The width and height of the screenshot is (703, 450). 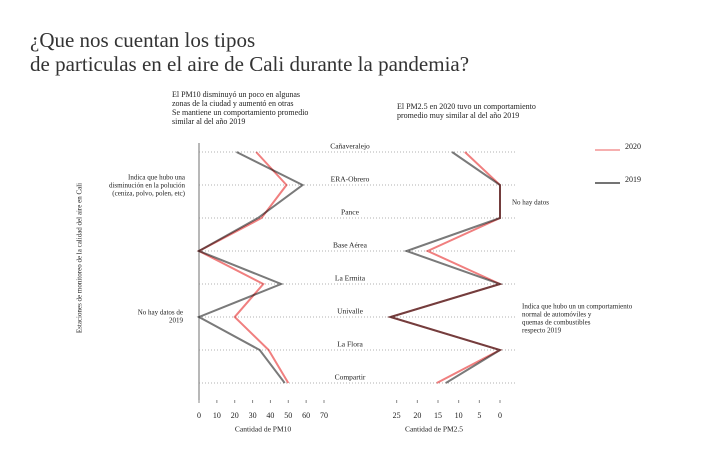 I want to click on x-tick-label: 5, so click(x=479, y=415).